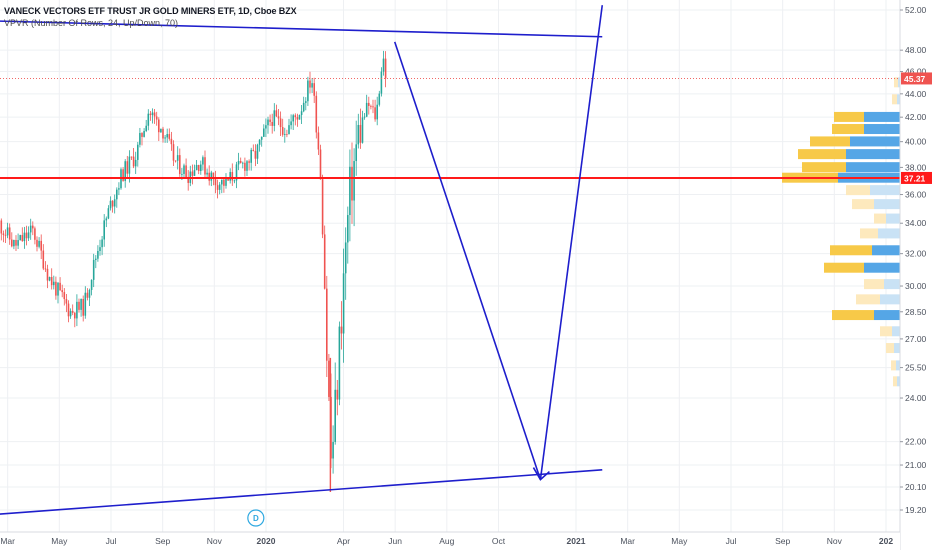 This screenshot has height=555, width=932. What do you see at coordinates (916, 487) in the screenshot?
I see `price-tick-label: 20.10` at bounding box center [916, 487].